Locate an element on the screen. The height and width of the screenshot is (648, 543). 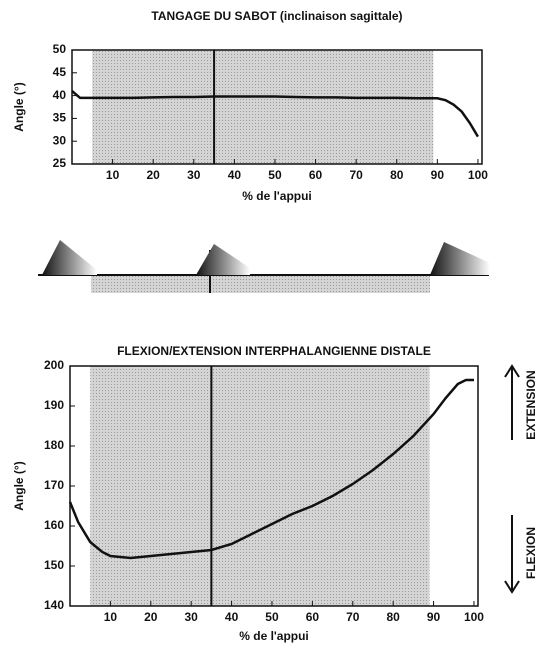
hoof-diagram is located at coordinates (264, 266).